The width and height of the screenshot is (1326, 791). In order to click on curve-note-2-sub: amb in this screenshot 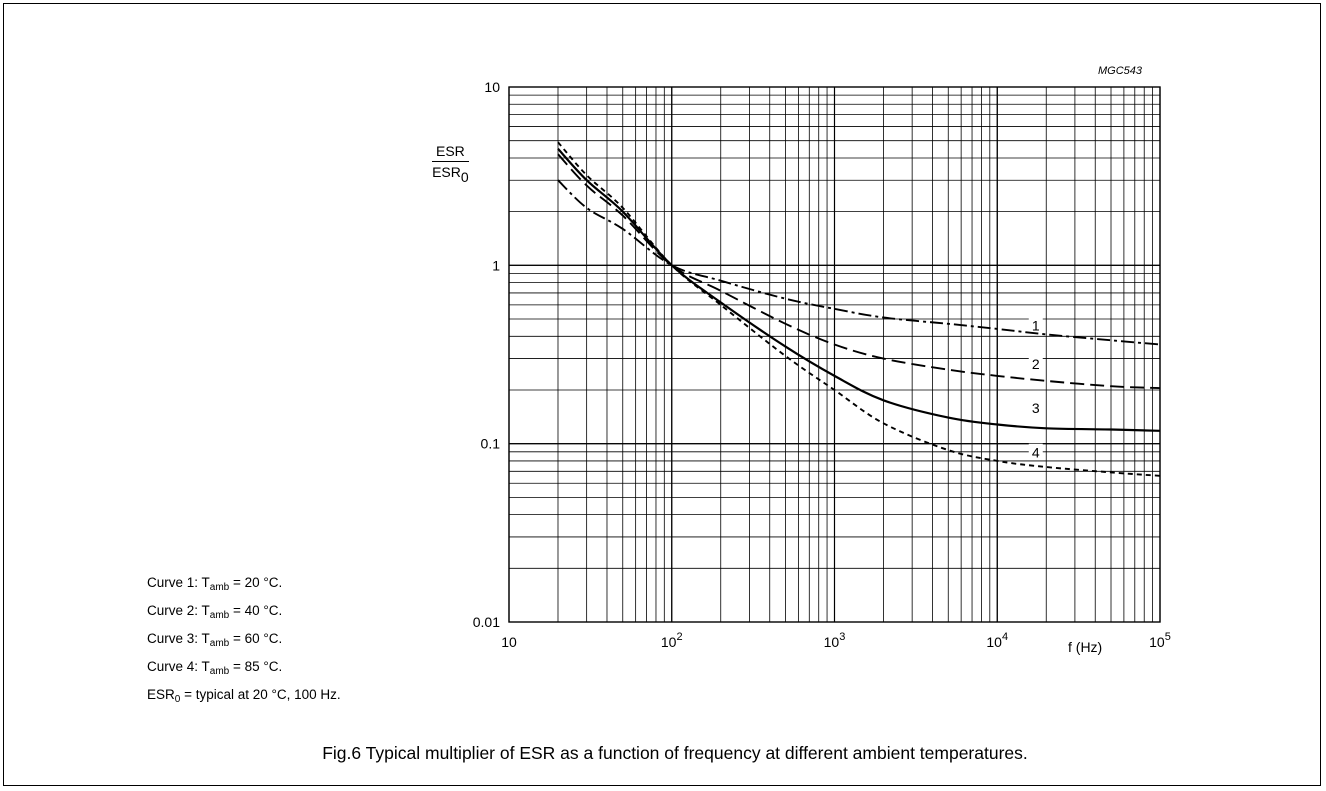, I will do `click(219, 615)`.